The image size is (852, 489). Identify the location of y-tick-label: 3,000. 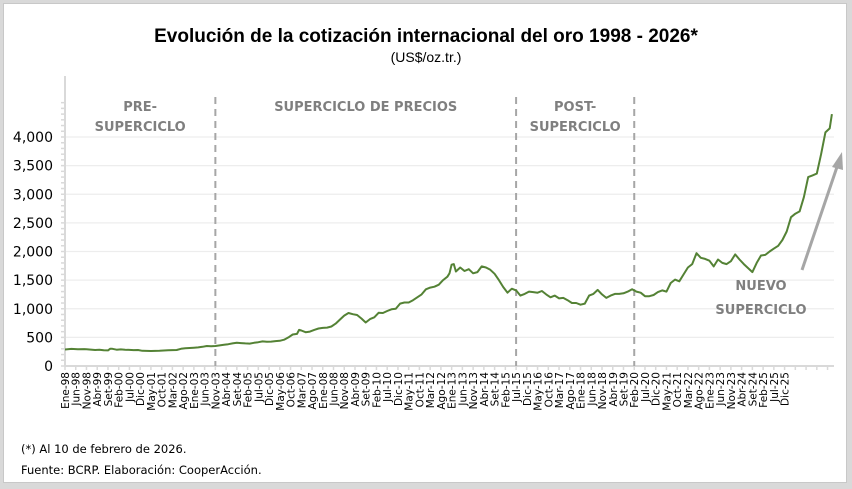
(33, 195).